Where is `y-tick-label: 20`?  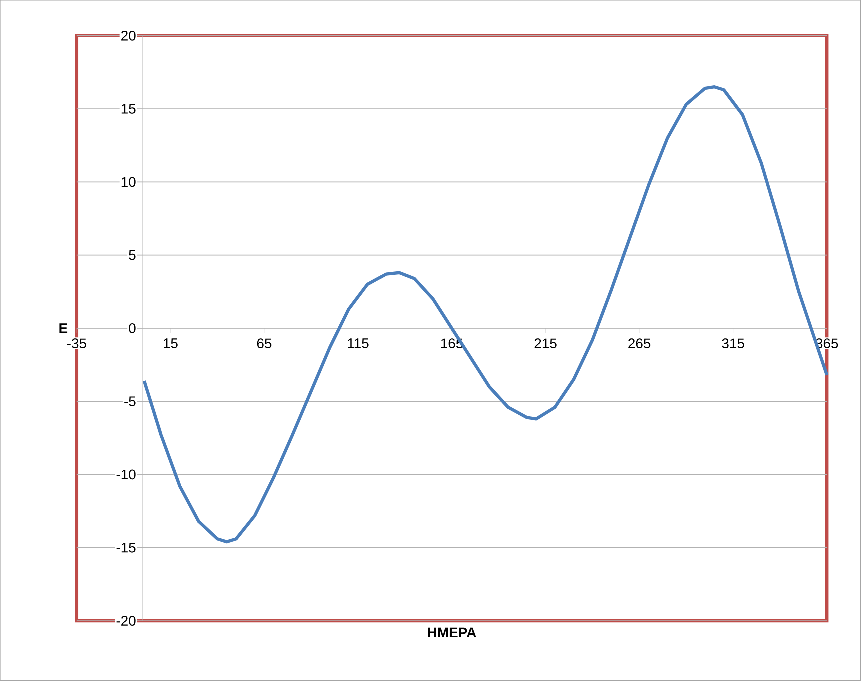
y-tick-label: 20 is located at coordinates (129, 35).